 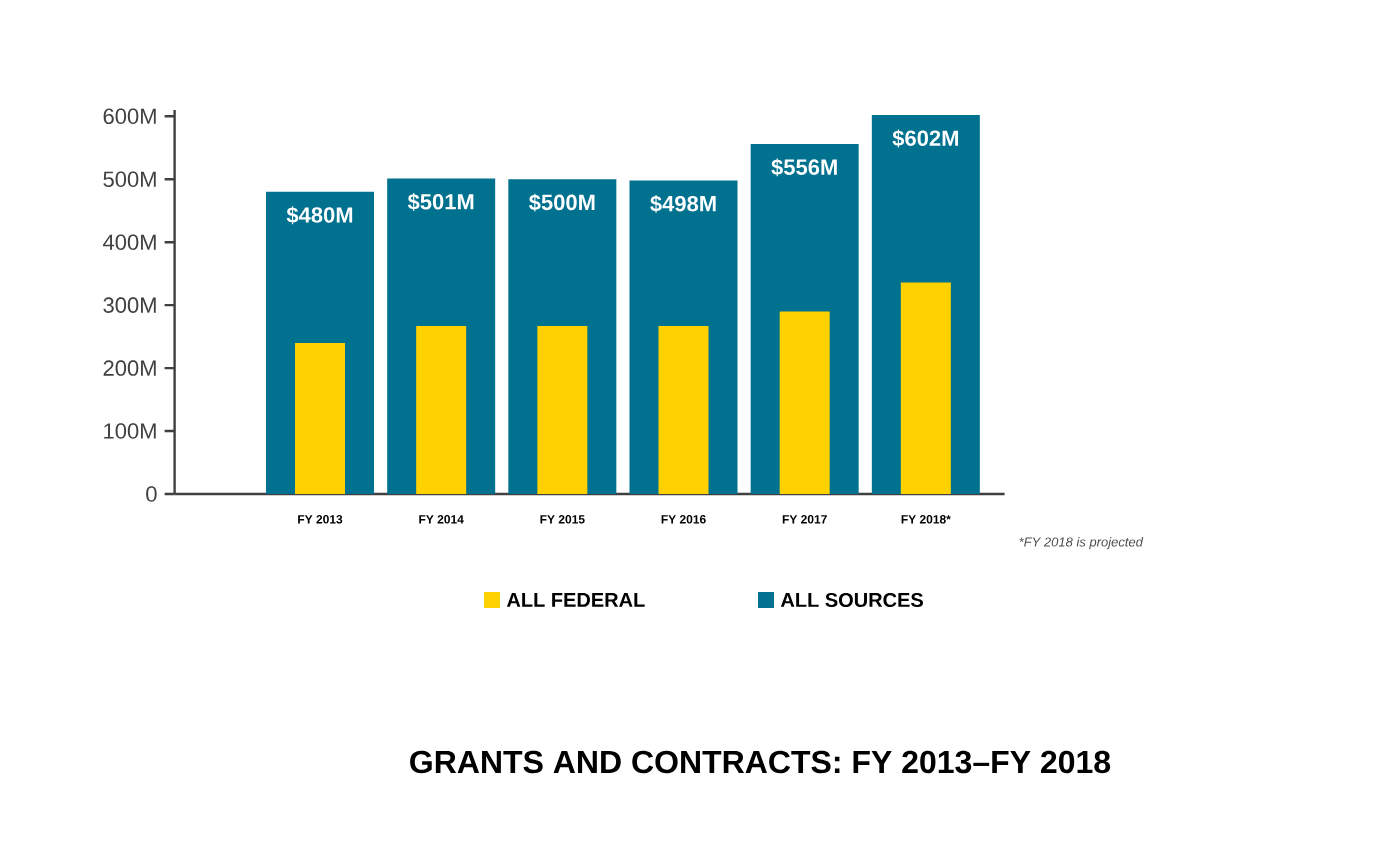 I want to click on legend-label: ALL SOURCES, so click(x=851, y=600).